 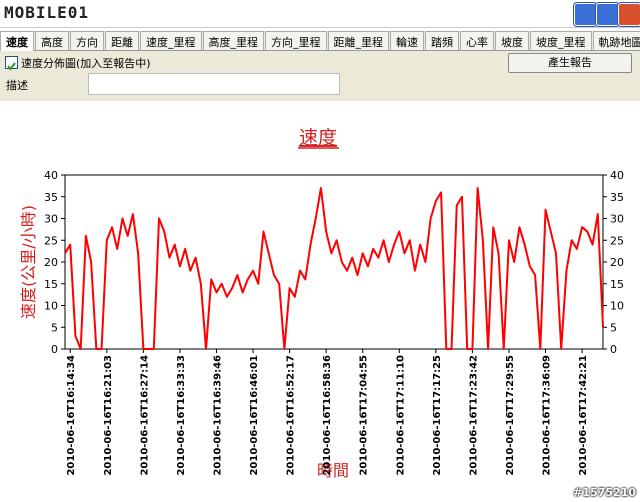 I want to click on checkbox-label: 速度分佈圖(加入至報告中), so click(x=86, y=63).